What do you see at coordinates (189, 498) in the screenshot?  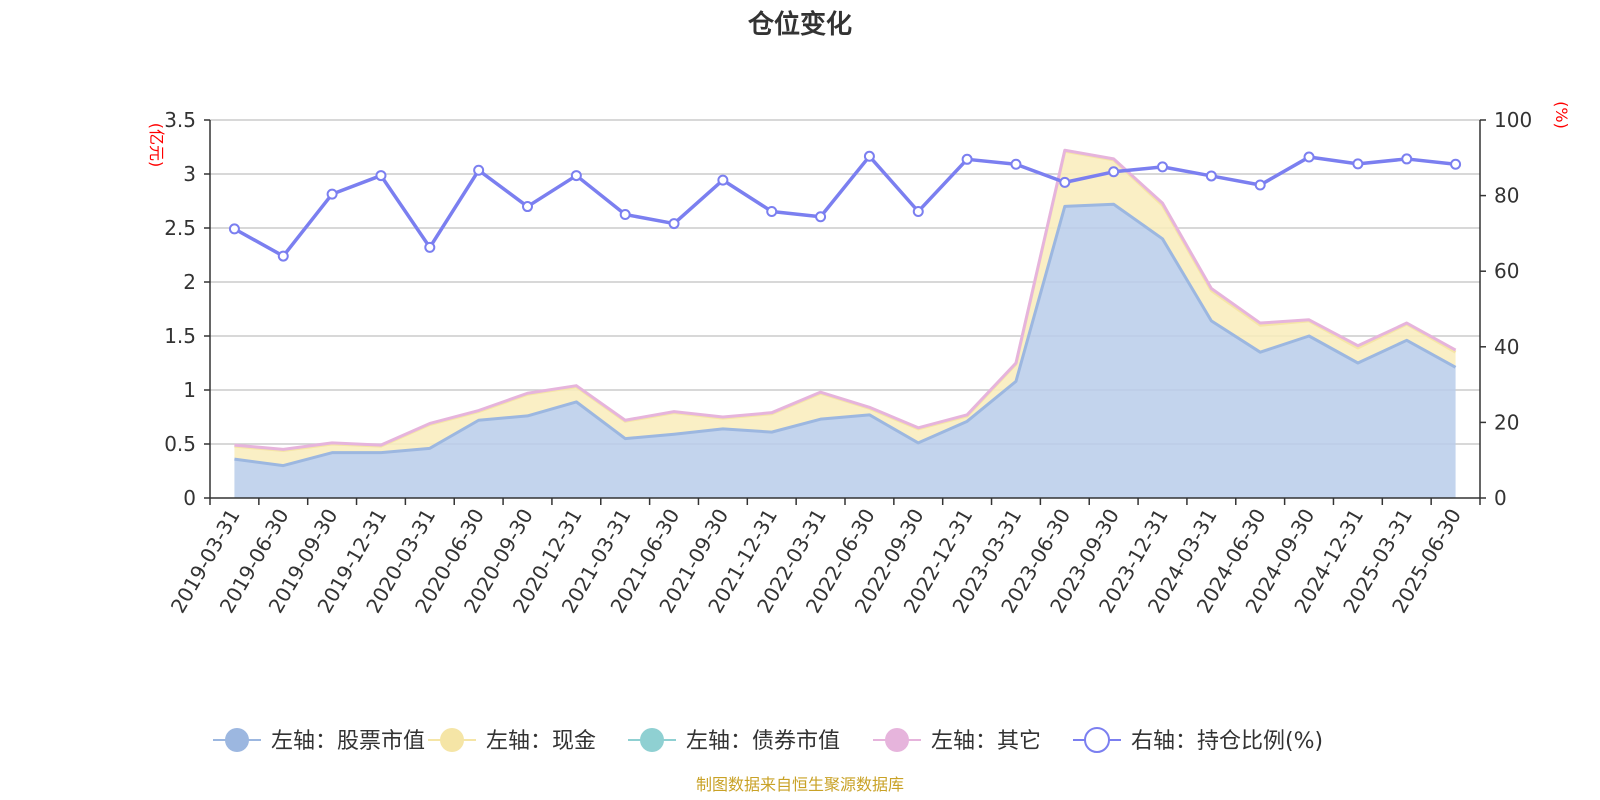 I see `left-axis-tick-label: 0` at bounding box center [189, 498].